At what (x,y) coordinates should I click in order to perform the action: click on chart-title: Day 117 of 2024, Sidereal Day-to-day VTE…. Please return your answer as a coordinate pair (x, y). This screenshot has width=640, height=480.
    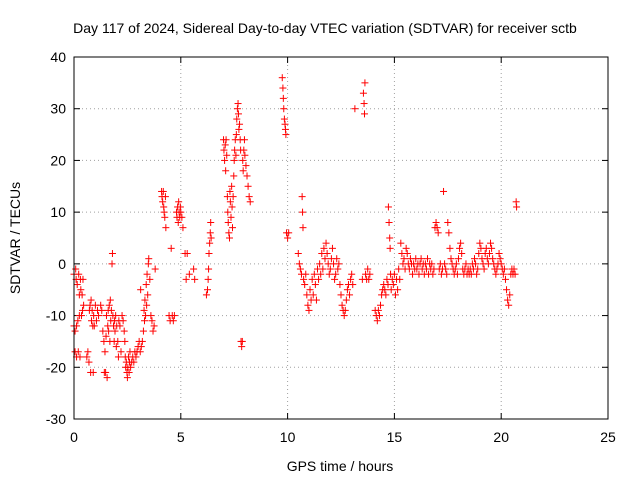
    Looking at the image, I should click on (325, 28).